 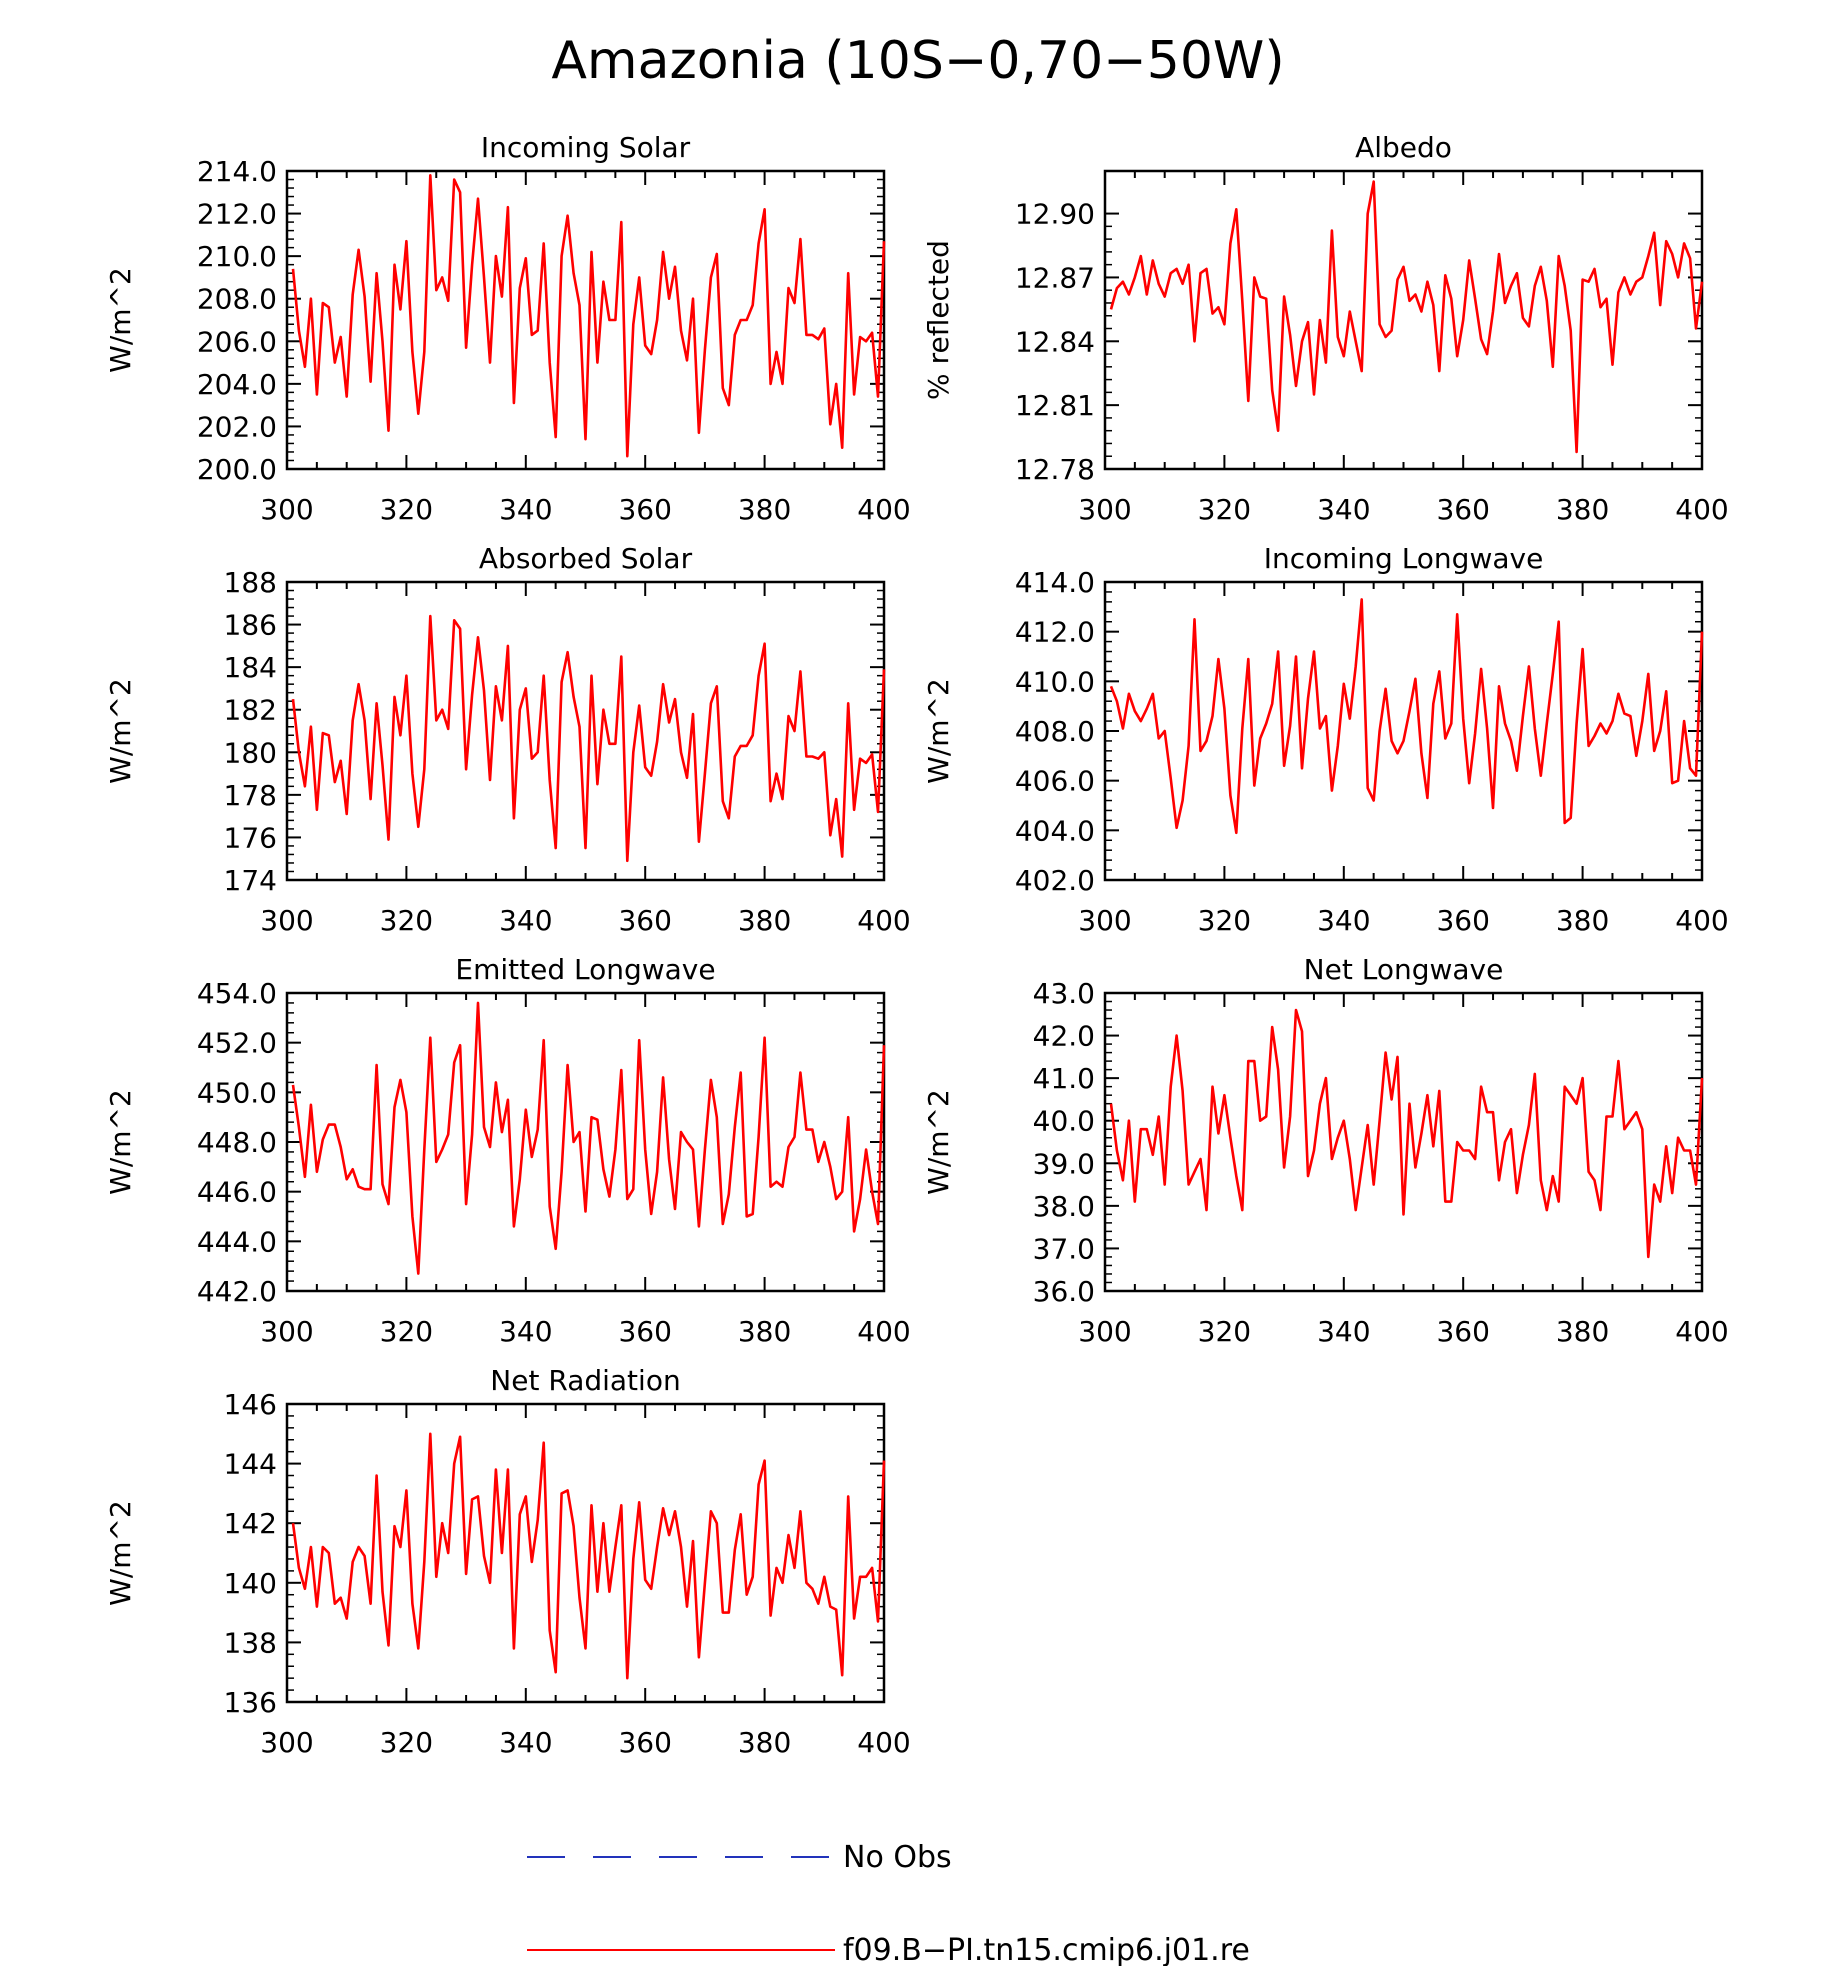 I want to click on y-tick-label: 408.0, so click(x=1055, y=731).